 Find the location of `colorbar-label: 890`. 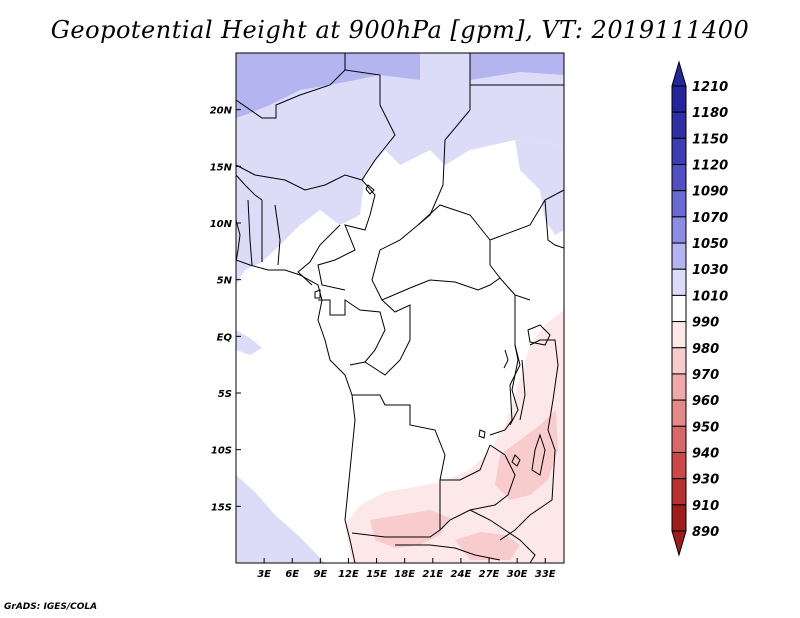

colorbar-label: 890 is located at coordinates (705, 532).